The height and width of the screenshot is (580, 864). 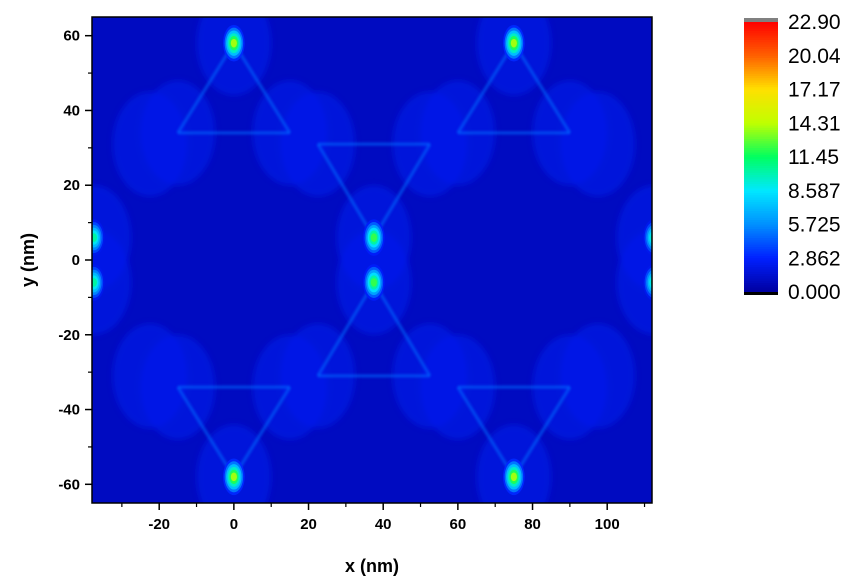 I want to click on y-tick-label: 0, so click(x=76, y=260).